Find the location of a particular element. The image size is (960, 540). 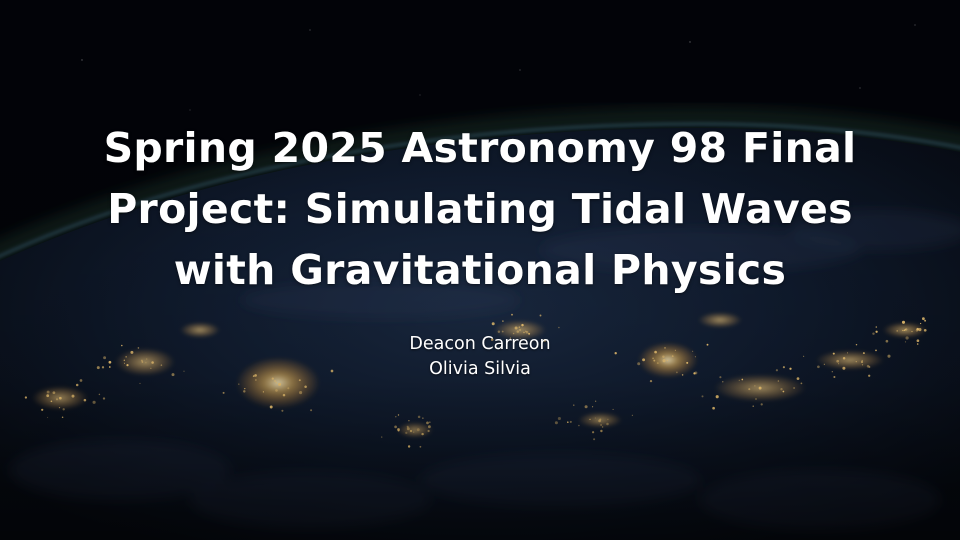

author-name: Olivia Silvia is located at coordinates (480, 369).